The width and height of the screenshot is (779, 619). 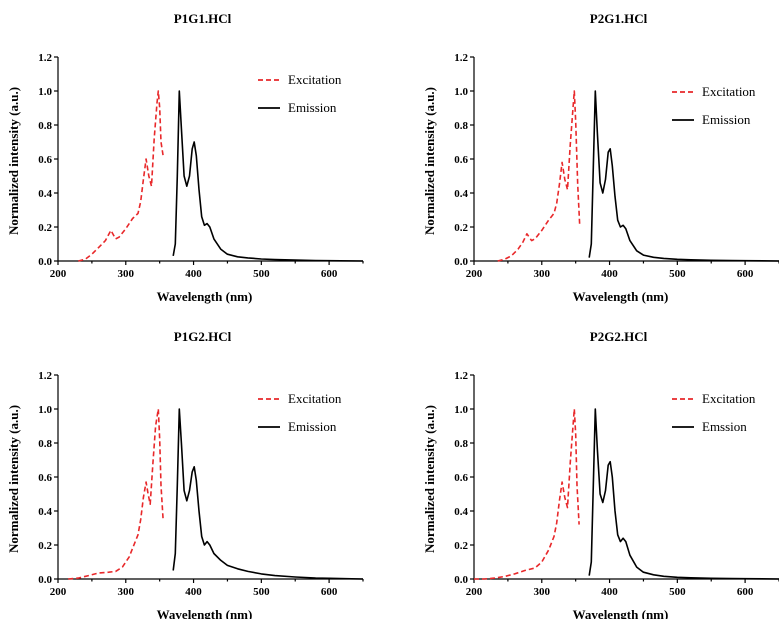 I want to click on chart-legend: Excitation Emssion, so click(x=714, y=412).